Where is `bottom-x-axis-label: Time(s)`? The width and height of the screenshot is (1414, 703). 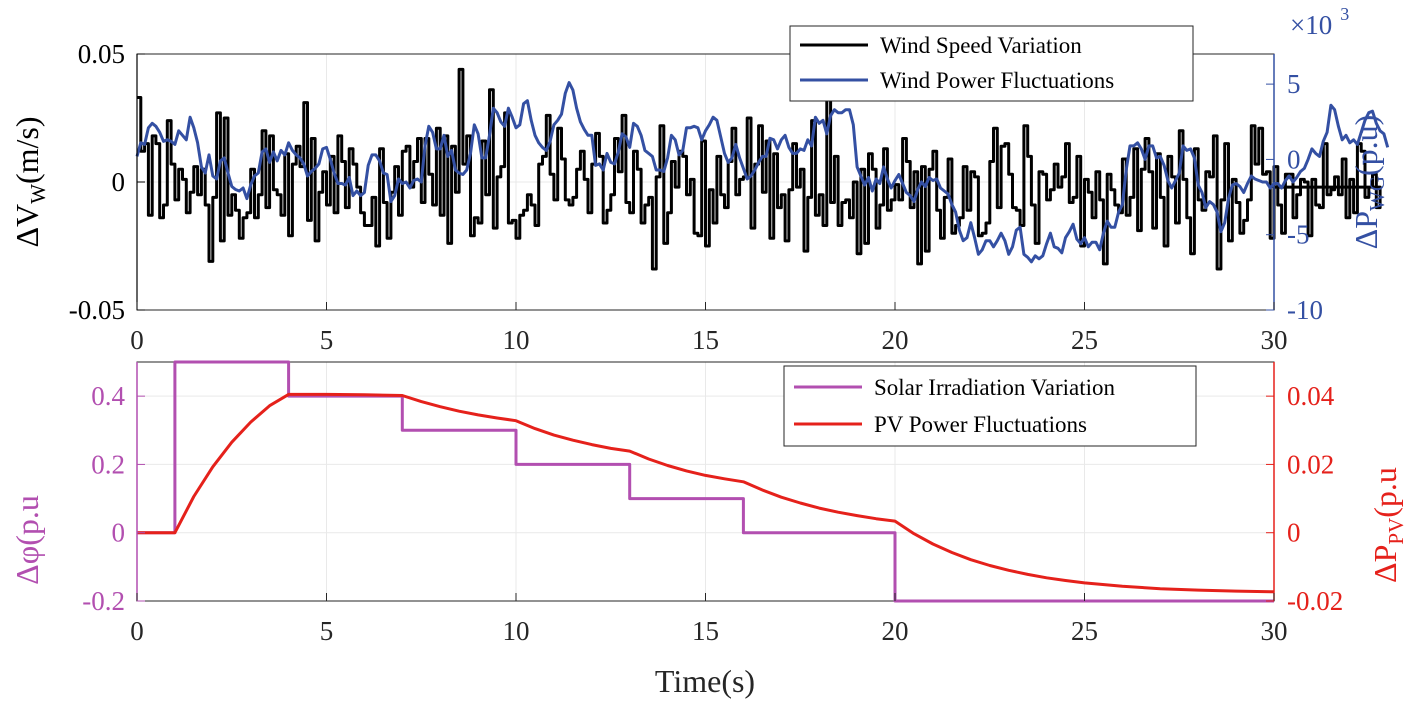
bottom-x-axis-label: Time(s) is located at coordinates (705, 681).